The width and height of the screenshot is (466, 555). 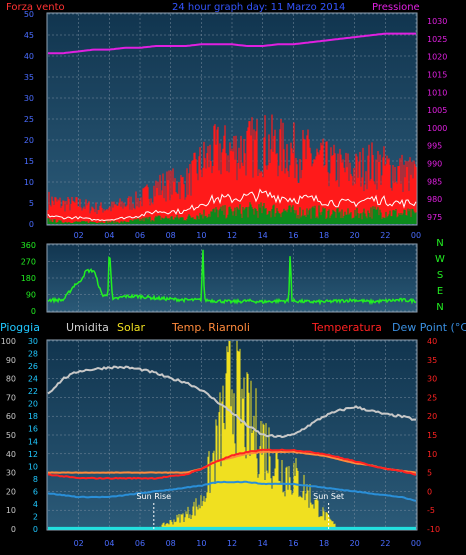 What do you see at coordinates (429, 473) in the screenshot?
I see `temperature-tick-label: 5` at bounding box center [429, 473].